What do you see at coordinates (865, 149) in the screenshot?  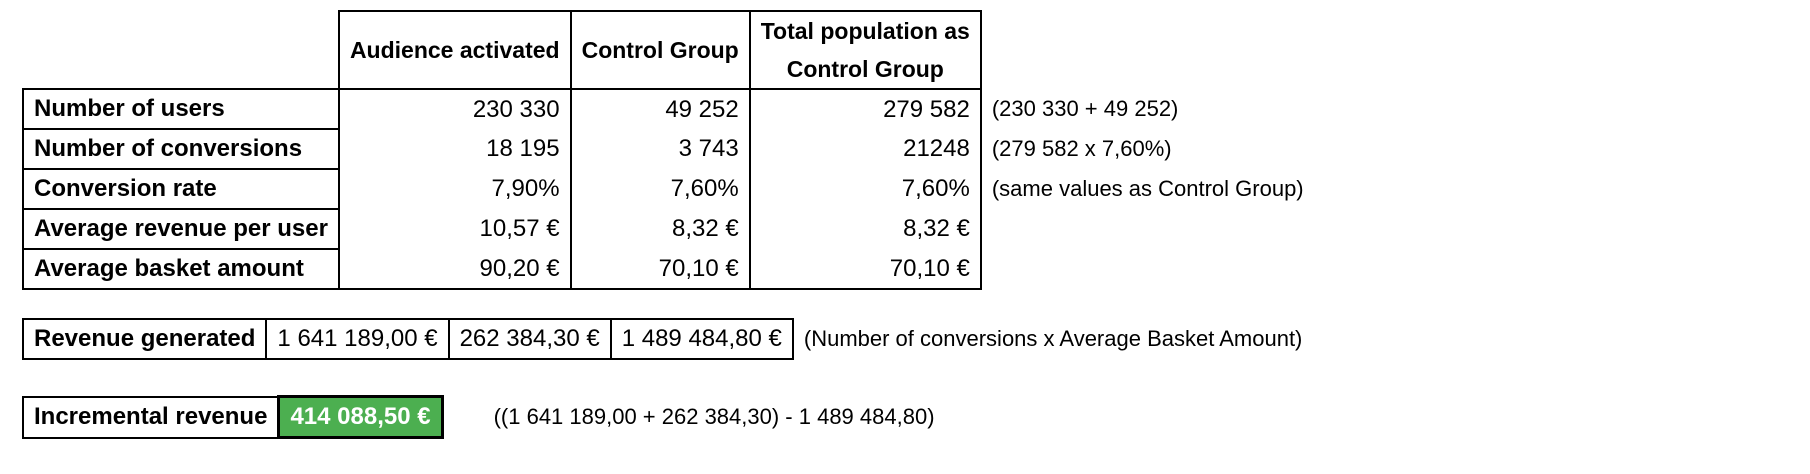 I see `cell-total: 21248` at bounding box center [865, 149].